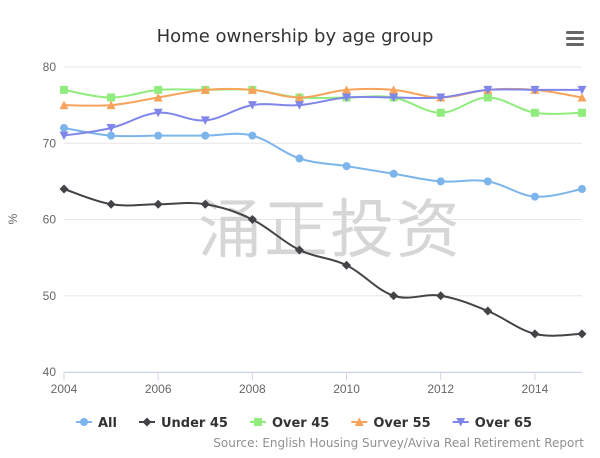 Image resolution: width=600 pixels, height=458 pixels. What do you see at coordinates (158, 389) in the screenshot?
I see `x-tick-label: 2006` at bounding box center [158, 389].